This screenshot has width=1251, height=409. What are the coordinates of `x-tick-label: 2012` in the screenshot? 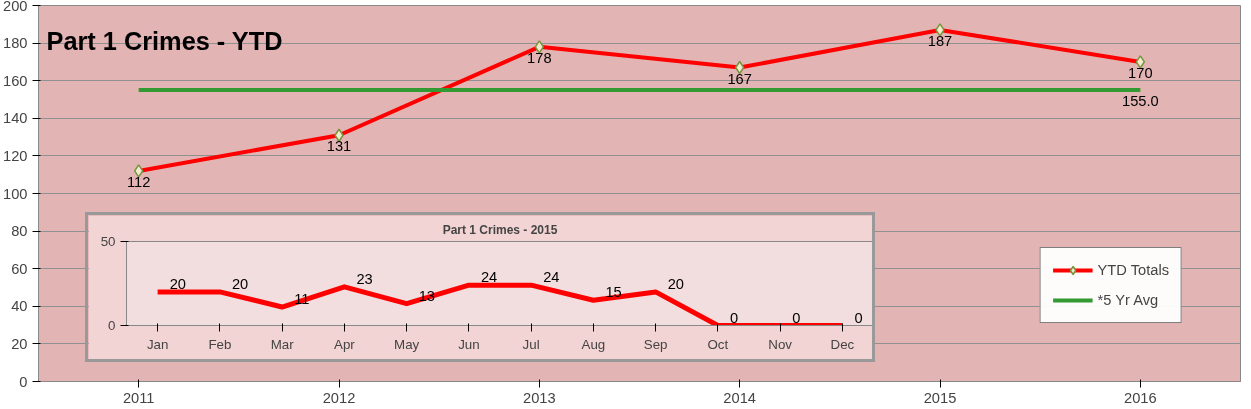 It's located at (339, 397).